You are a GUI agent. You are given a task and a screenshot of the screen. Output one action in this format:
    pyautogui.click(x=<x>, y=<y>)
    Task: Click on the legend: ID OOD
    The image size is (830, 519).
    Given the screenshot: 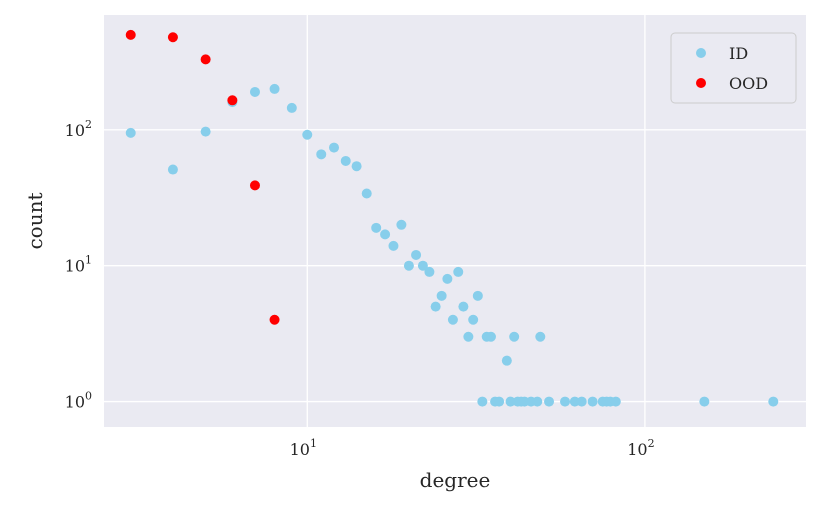 What is the action you would take?
    pyautogui.click(x=733, y=68)
    